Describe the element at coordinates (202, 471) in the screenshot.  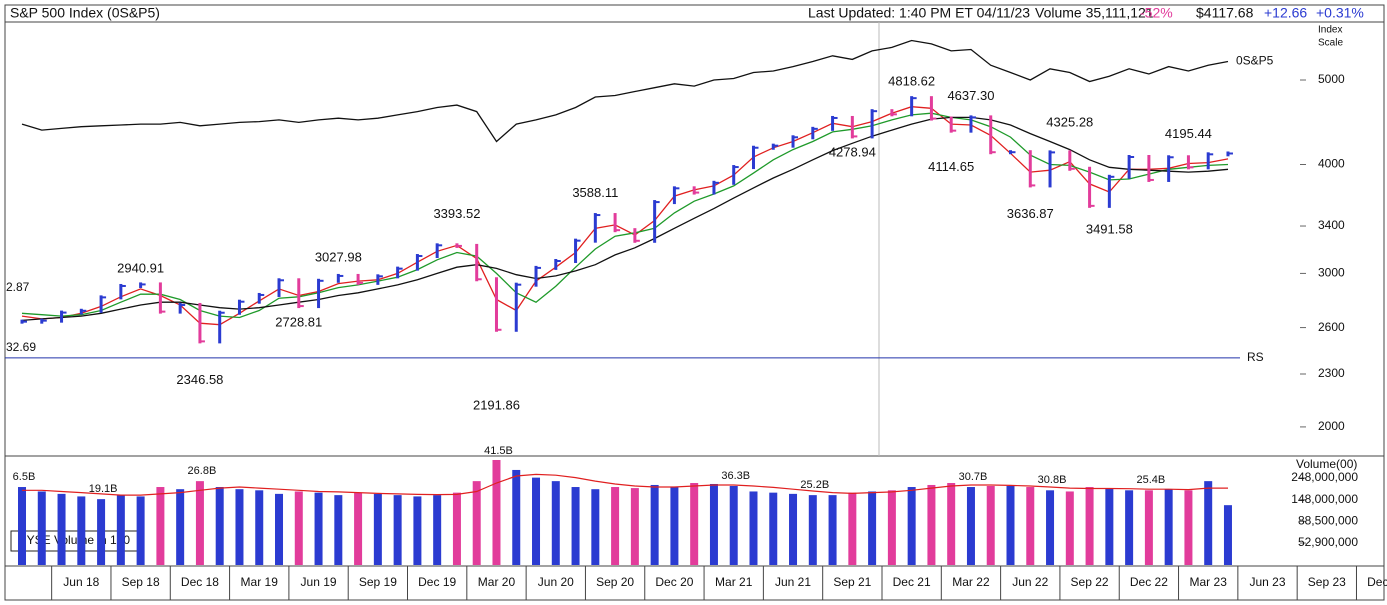
I see `volume-annotation: 26.8B` at that location.